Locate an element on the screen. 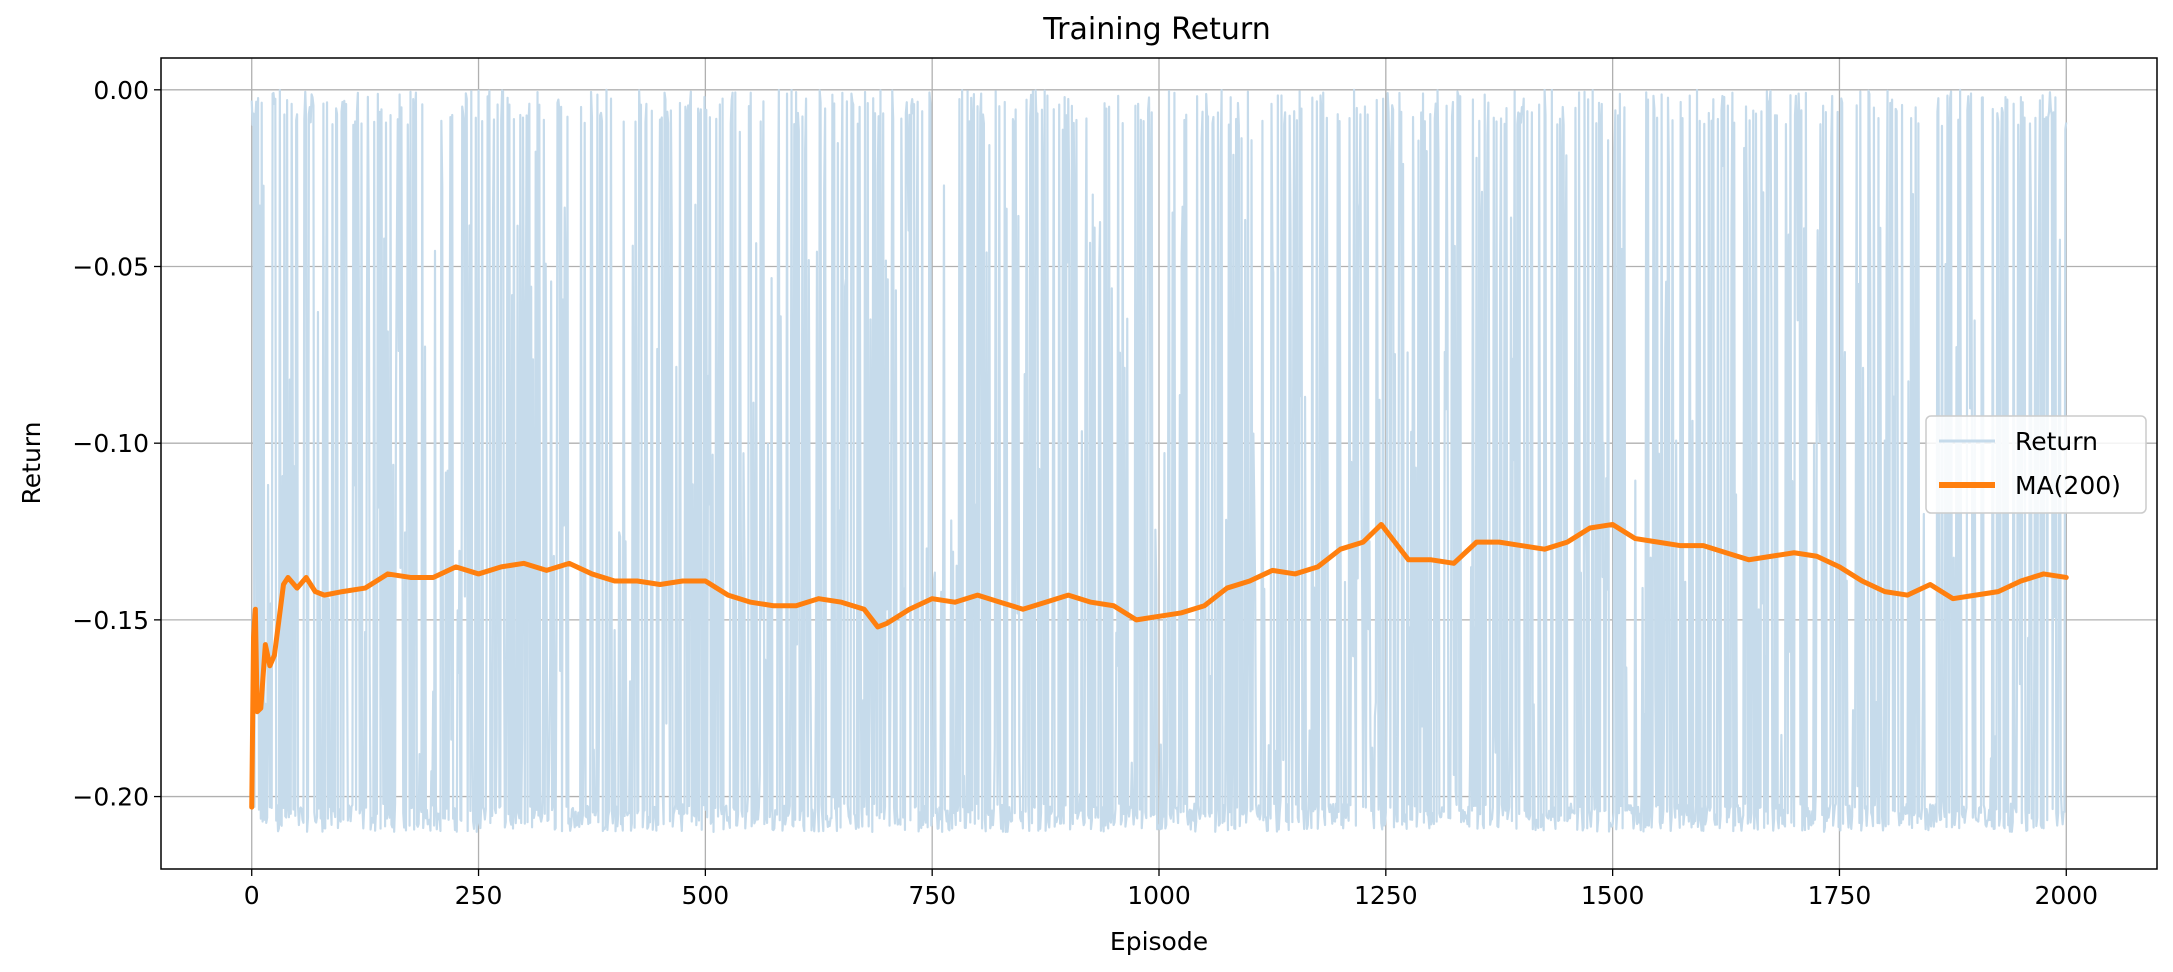 This screenshot has height=972, width=2173. x-tick-label: 250 is located at coordinates (479, 895).